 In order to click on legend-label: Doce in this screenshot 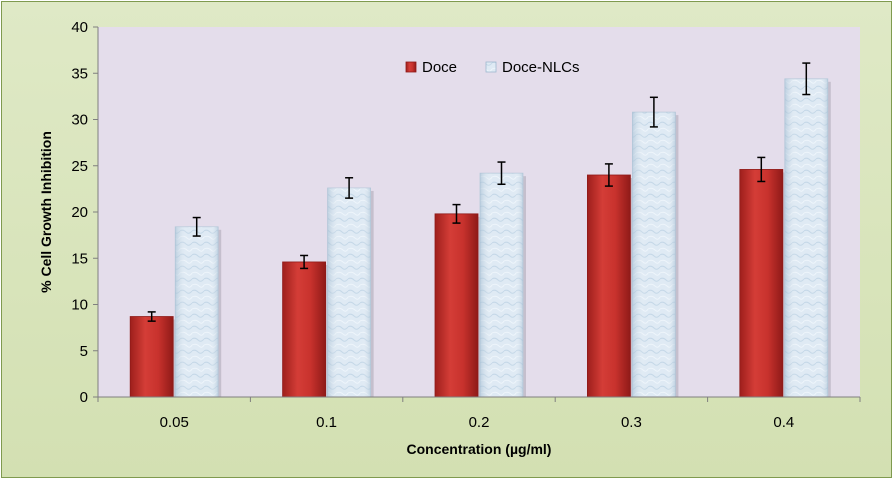, I will do `click(439, 67)`.